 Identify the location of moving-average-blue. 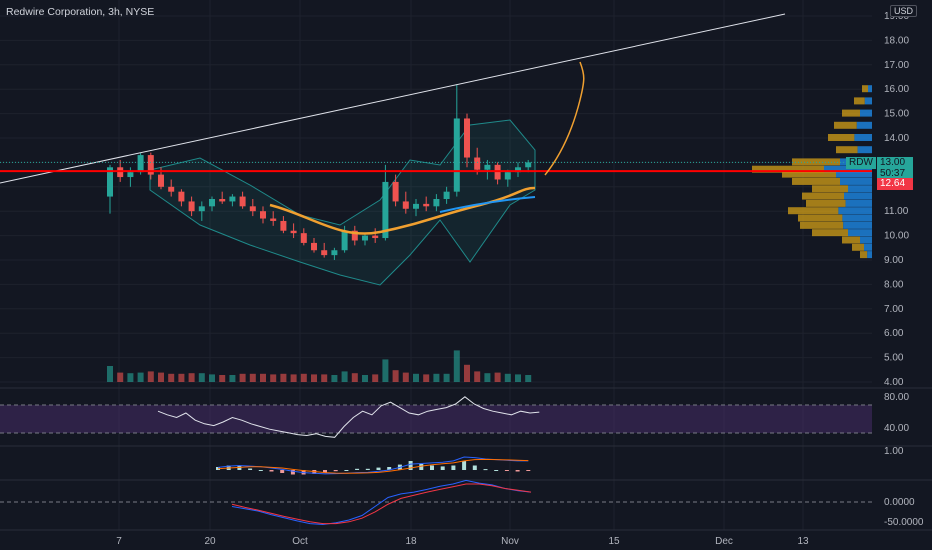
(487, 204).